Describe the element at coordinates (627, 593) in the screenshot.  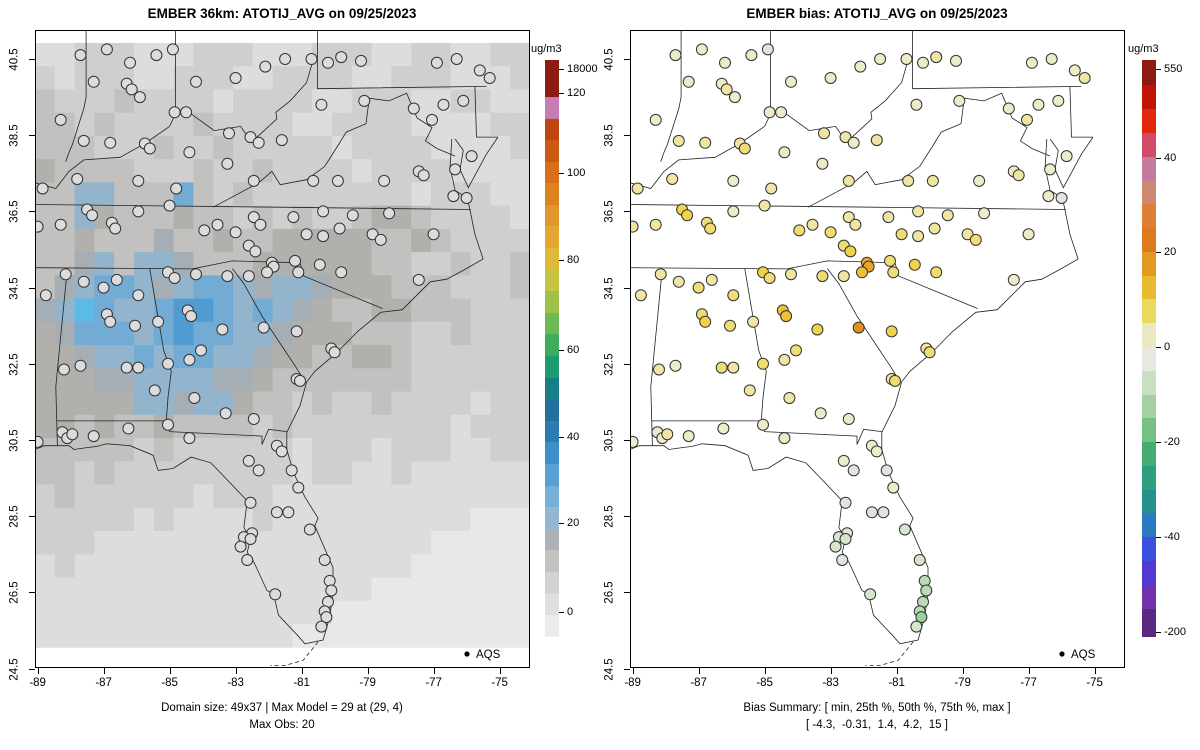
I see `lat-axis-tick` at that location.